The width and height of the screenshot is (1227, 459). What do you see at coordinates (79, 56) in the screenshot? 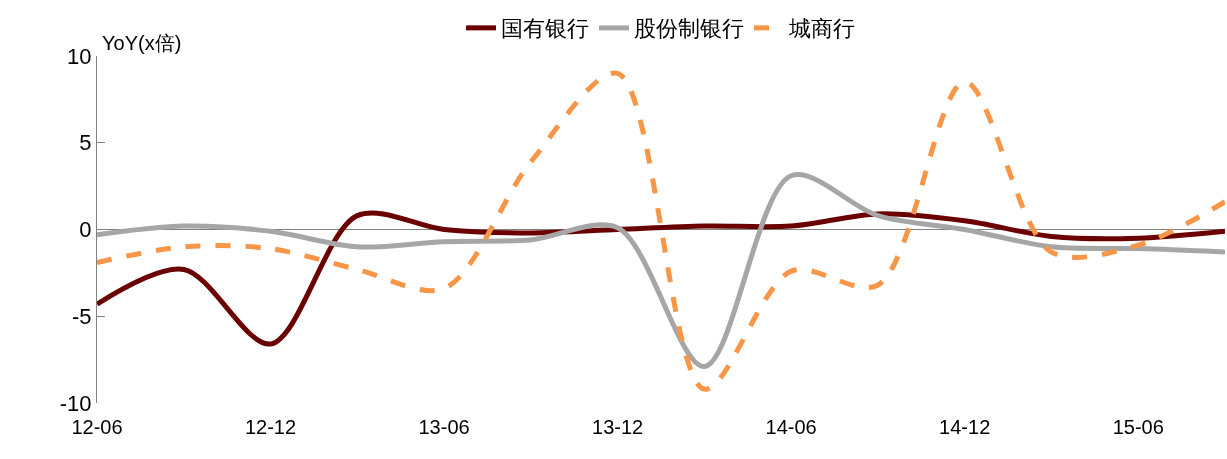
I see `y-tick-label: 10` at bounding box center [79, 56].